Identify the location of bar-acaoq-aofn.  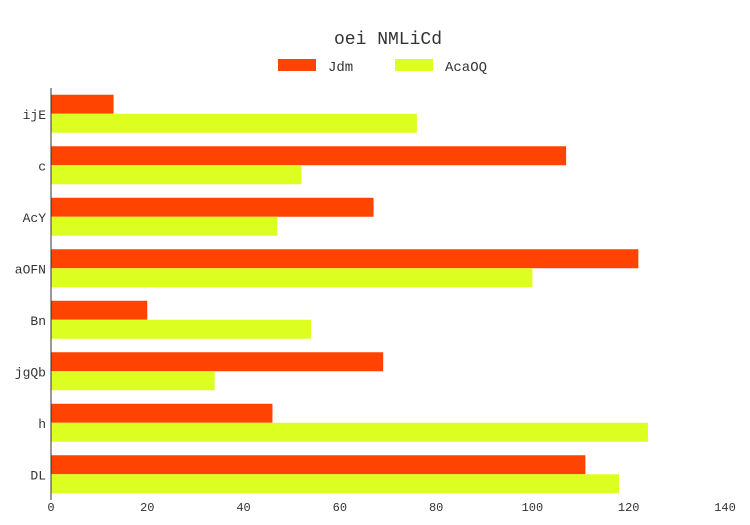
(292, 278).